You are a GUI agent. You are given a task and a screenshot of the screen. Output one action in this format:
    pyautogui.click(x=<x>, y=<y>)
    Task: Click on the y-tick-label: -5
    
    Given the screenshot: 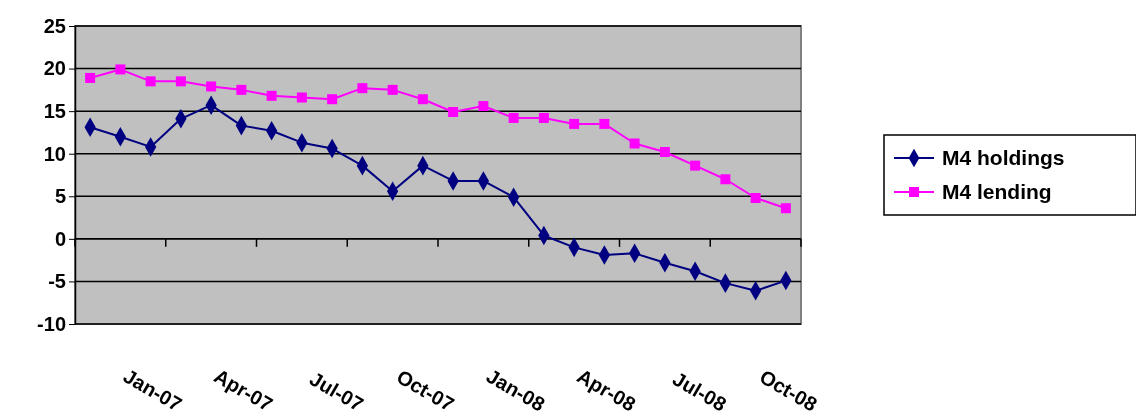 What is the action you would take?
    pyautogui.click(x=57, y=281)
    